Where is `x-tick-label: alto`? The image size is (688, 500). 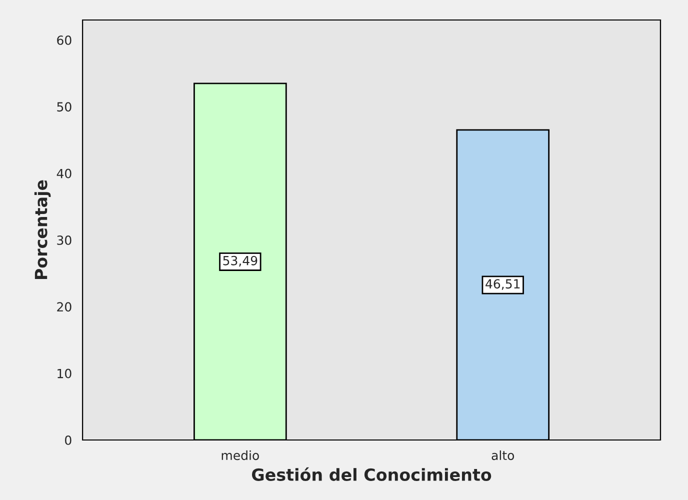
x-tick-label: alto is located at coordinates (503, 455).